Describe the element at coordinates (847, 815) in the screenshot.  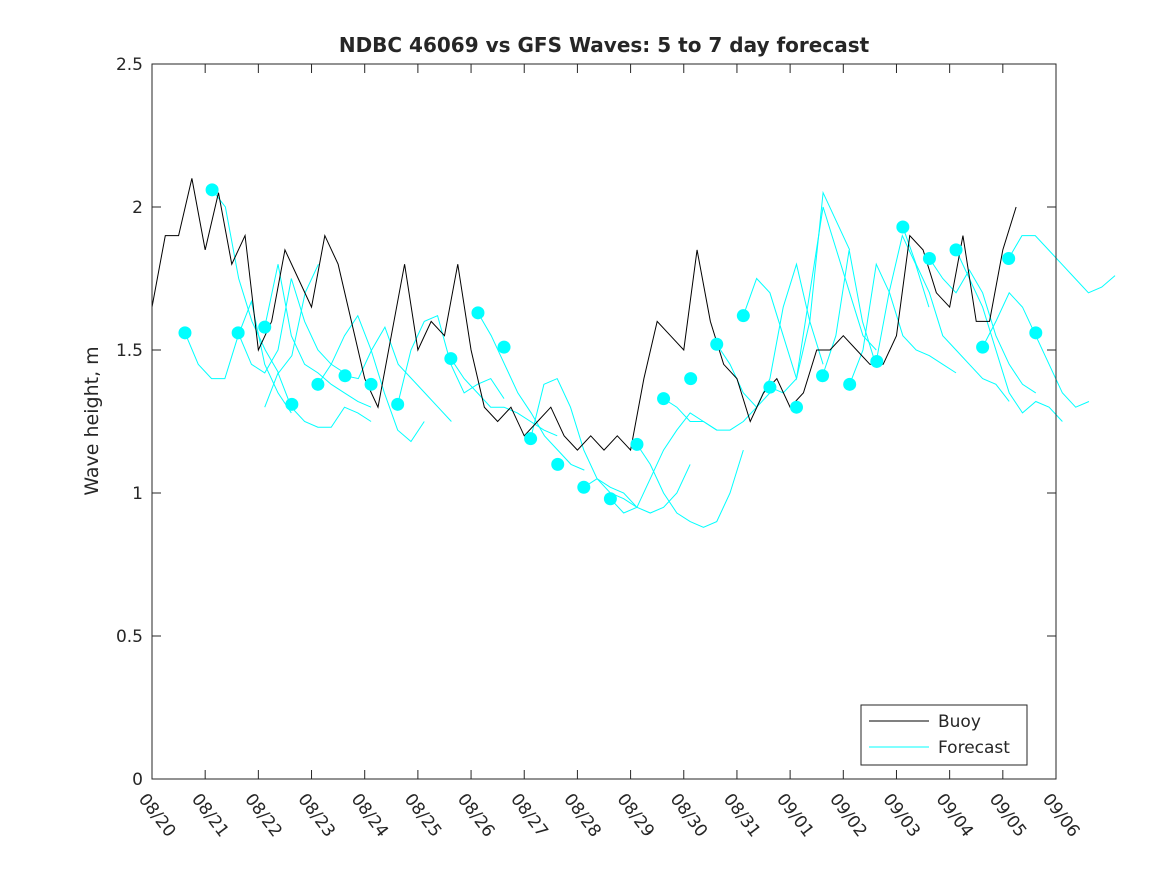
I see `x-tick-label: 09/02` at that location.